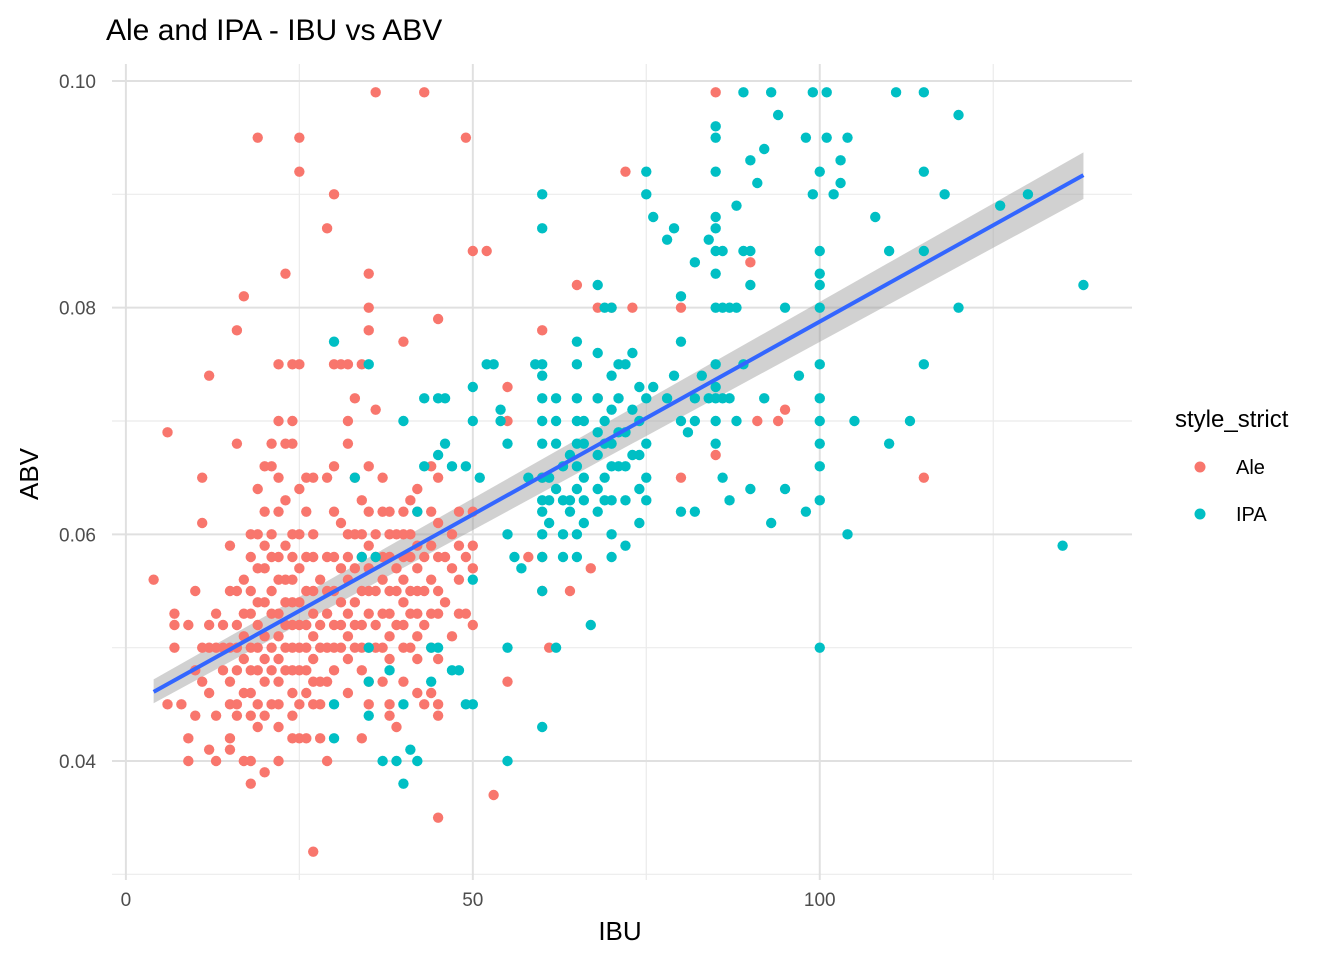 This screenshot has height=960, width=1344. I want to click on legend-label-ipa: IPA, so click(1251, 515).